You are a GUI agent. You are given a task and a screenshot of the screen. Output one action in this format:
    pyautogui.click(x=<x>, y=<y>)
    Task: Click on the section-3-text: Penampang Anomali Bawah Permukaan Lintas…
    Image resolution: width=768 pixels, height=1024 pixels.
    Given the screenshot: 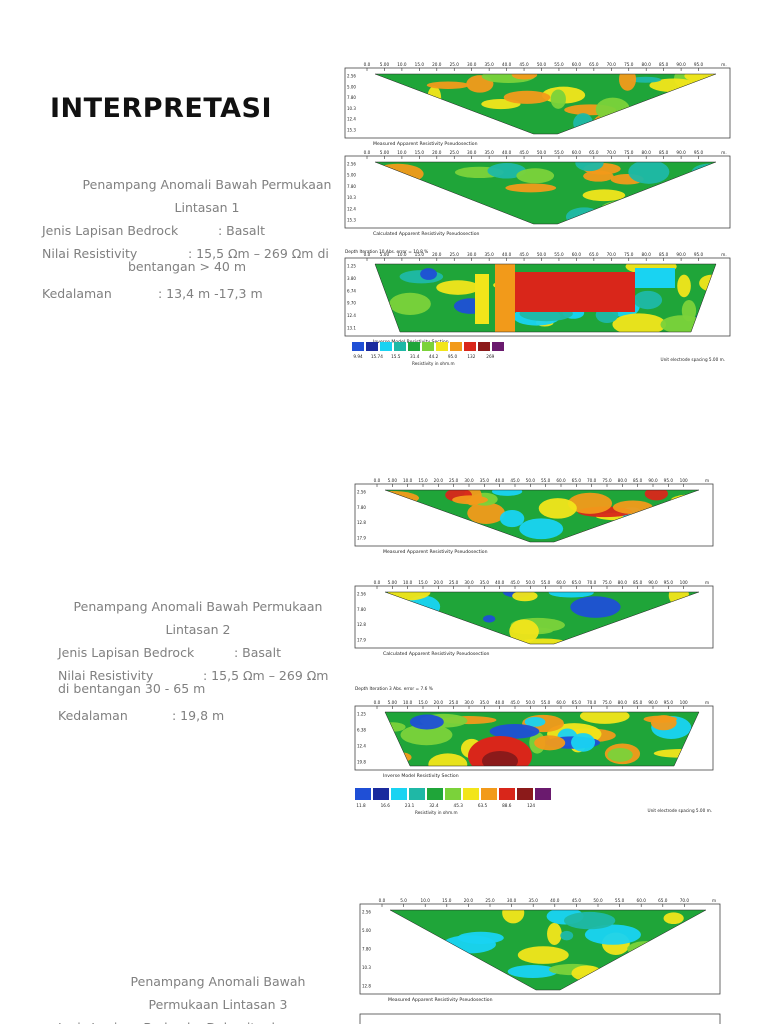 What is the action you would take?
    pyautogui.click(x=218, y=997)
    